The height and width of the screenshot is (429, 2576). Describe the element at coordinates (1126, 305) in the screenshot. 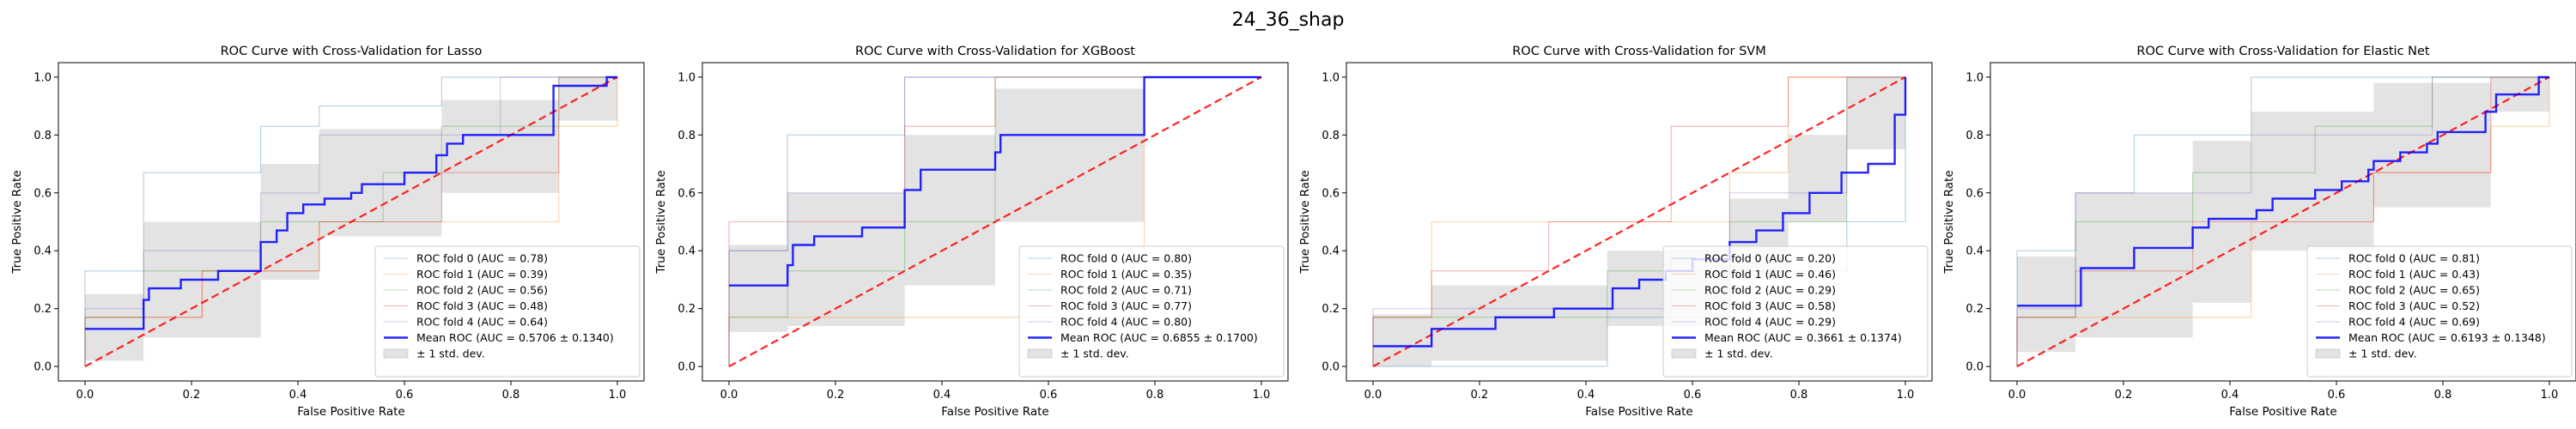

I see `legend-label: ROC fold 3 (AUC = 0.77)` at that location.